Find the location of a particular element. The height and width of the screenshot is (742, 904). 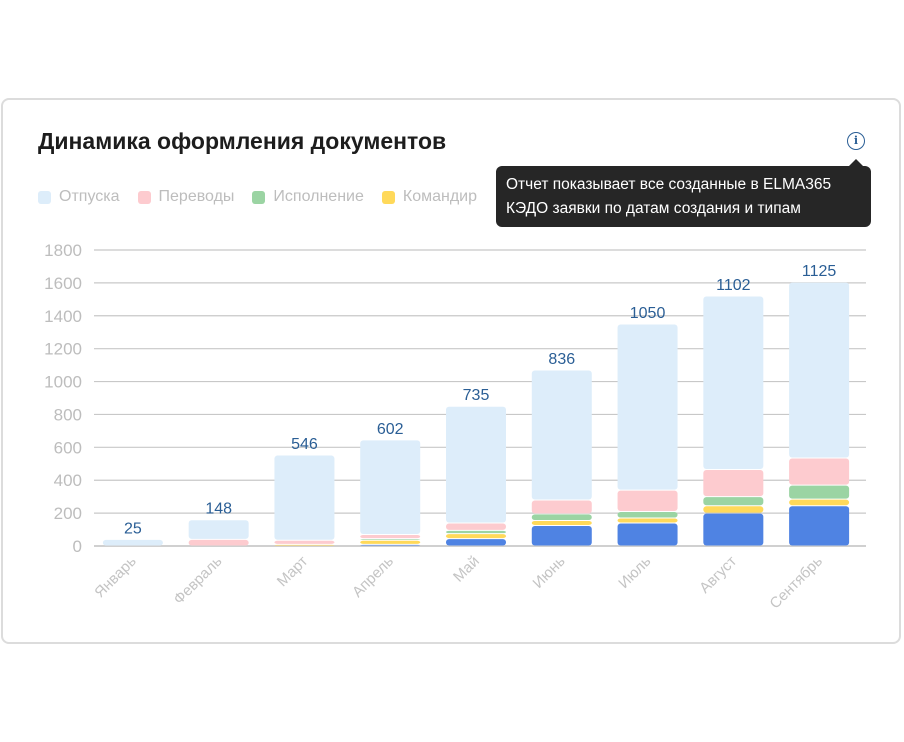

y-tick-label: 1800 is located at coordinates (63, 250).